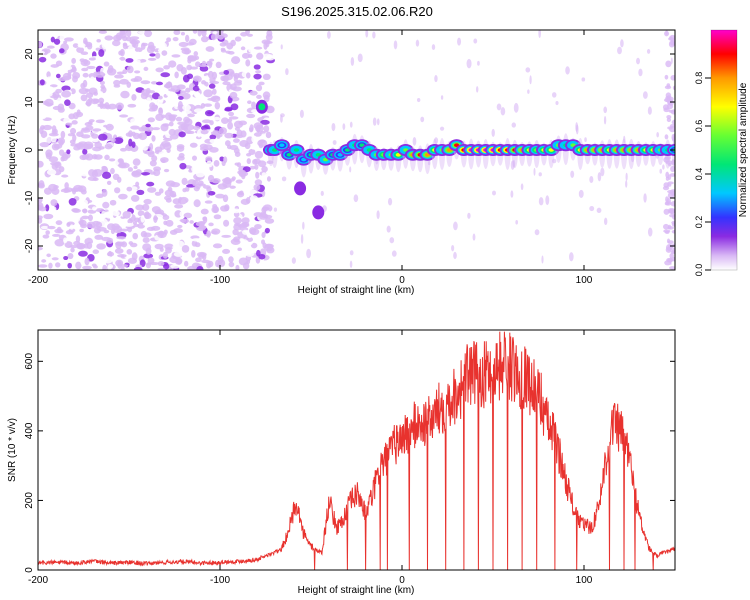 This screenshot has height=600, width=750. I want to click on colorbar-label: Normalized spectral amplitude, so click(743, 149).